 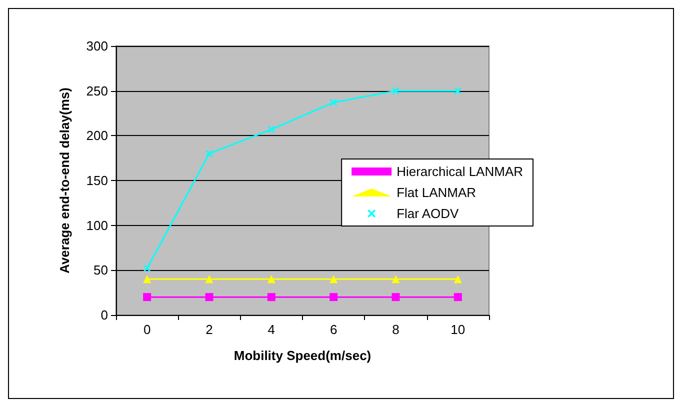 I want to click on legend-label: Hierarchical LANMAR, so click(x=459, y=171).